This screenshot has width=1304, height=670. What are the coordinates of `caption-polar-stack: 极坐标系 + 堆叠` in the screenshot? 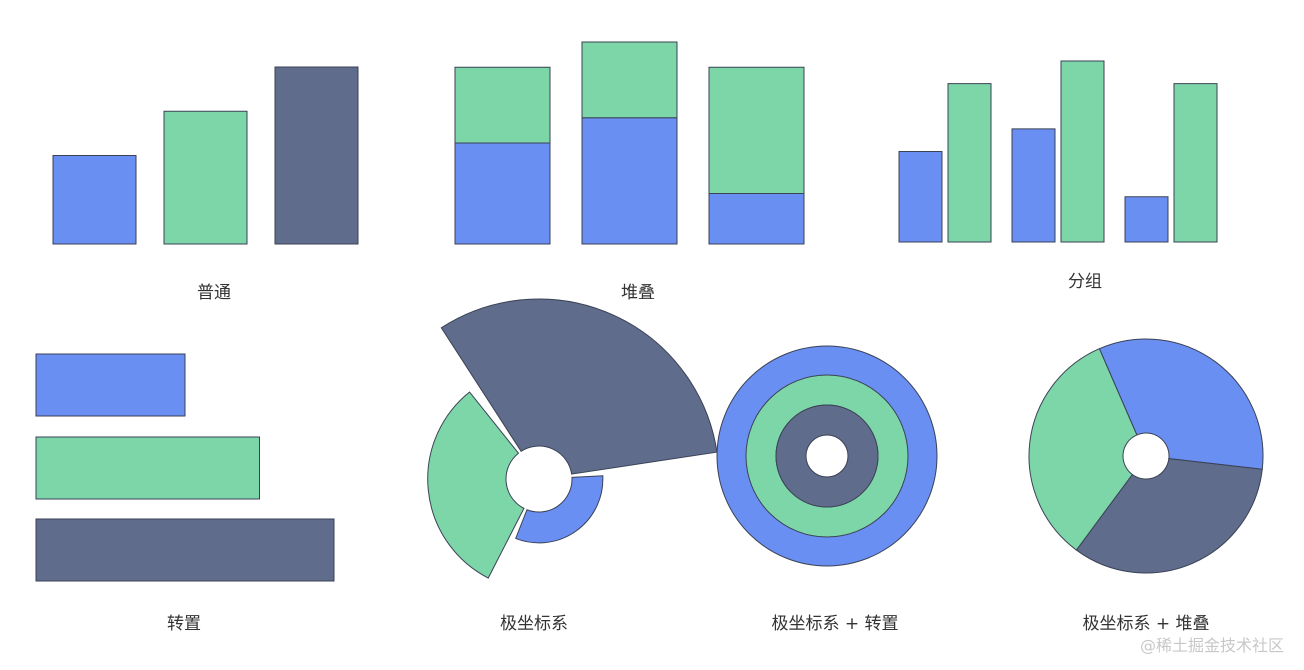 It's located at (1146, 624).